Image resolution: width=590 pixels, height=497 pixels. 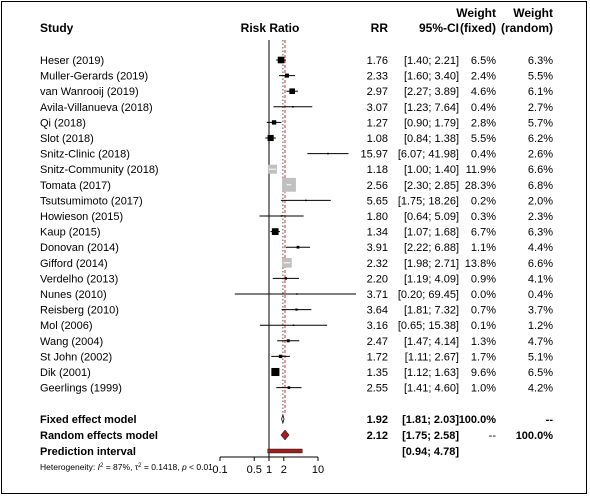 What do you see at coordinates (377, 420) in the screenshot?
I see `fixed-rr: 1.92` at bounding box center [377, 420].